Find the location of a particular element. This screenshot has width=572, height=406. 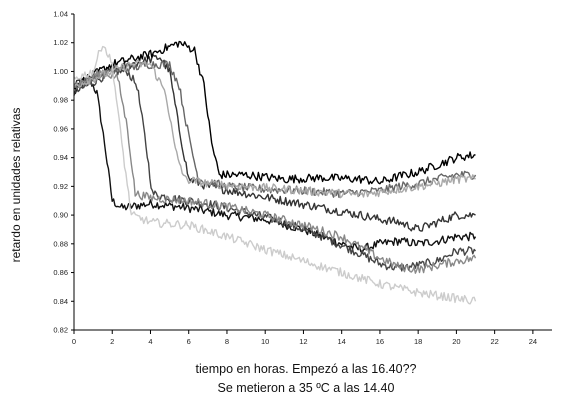

y-axis-title: retardo en unidades relativas is located at coordinates (16, 185).